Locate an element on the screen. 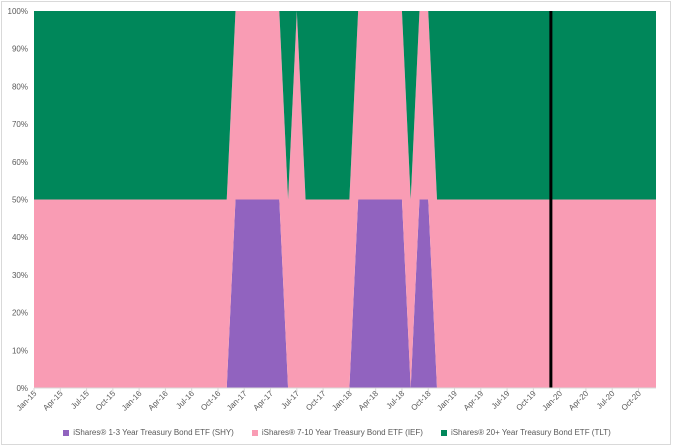 This screenshot has height=448, width=674. x-tick-label: Oct-18 is located at coordinates (421, 401).